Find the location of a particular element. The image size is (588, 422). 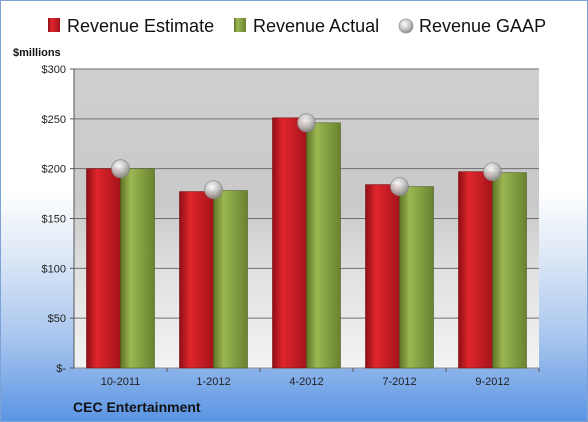

x-tick-label: 9-2012 is located at coordinates (492, 382).